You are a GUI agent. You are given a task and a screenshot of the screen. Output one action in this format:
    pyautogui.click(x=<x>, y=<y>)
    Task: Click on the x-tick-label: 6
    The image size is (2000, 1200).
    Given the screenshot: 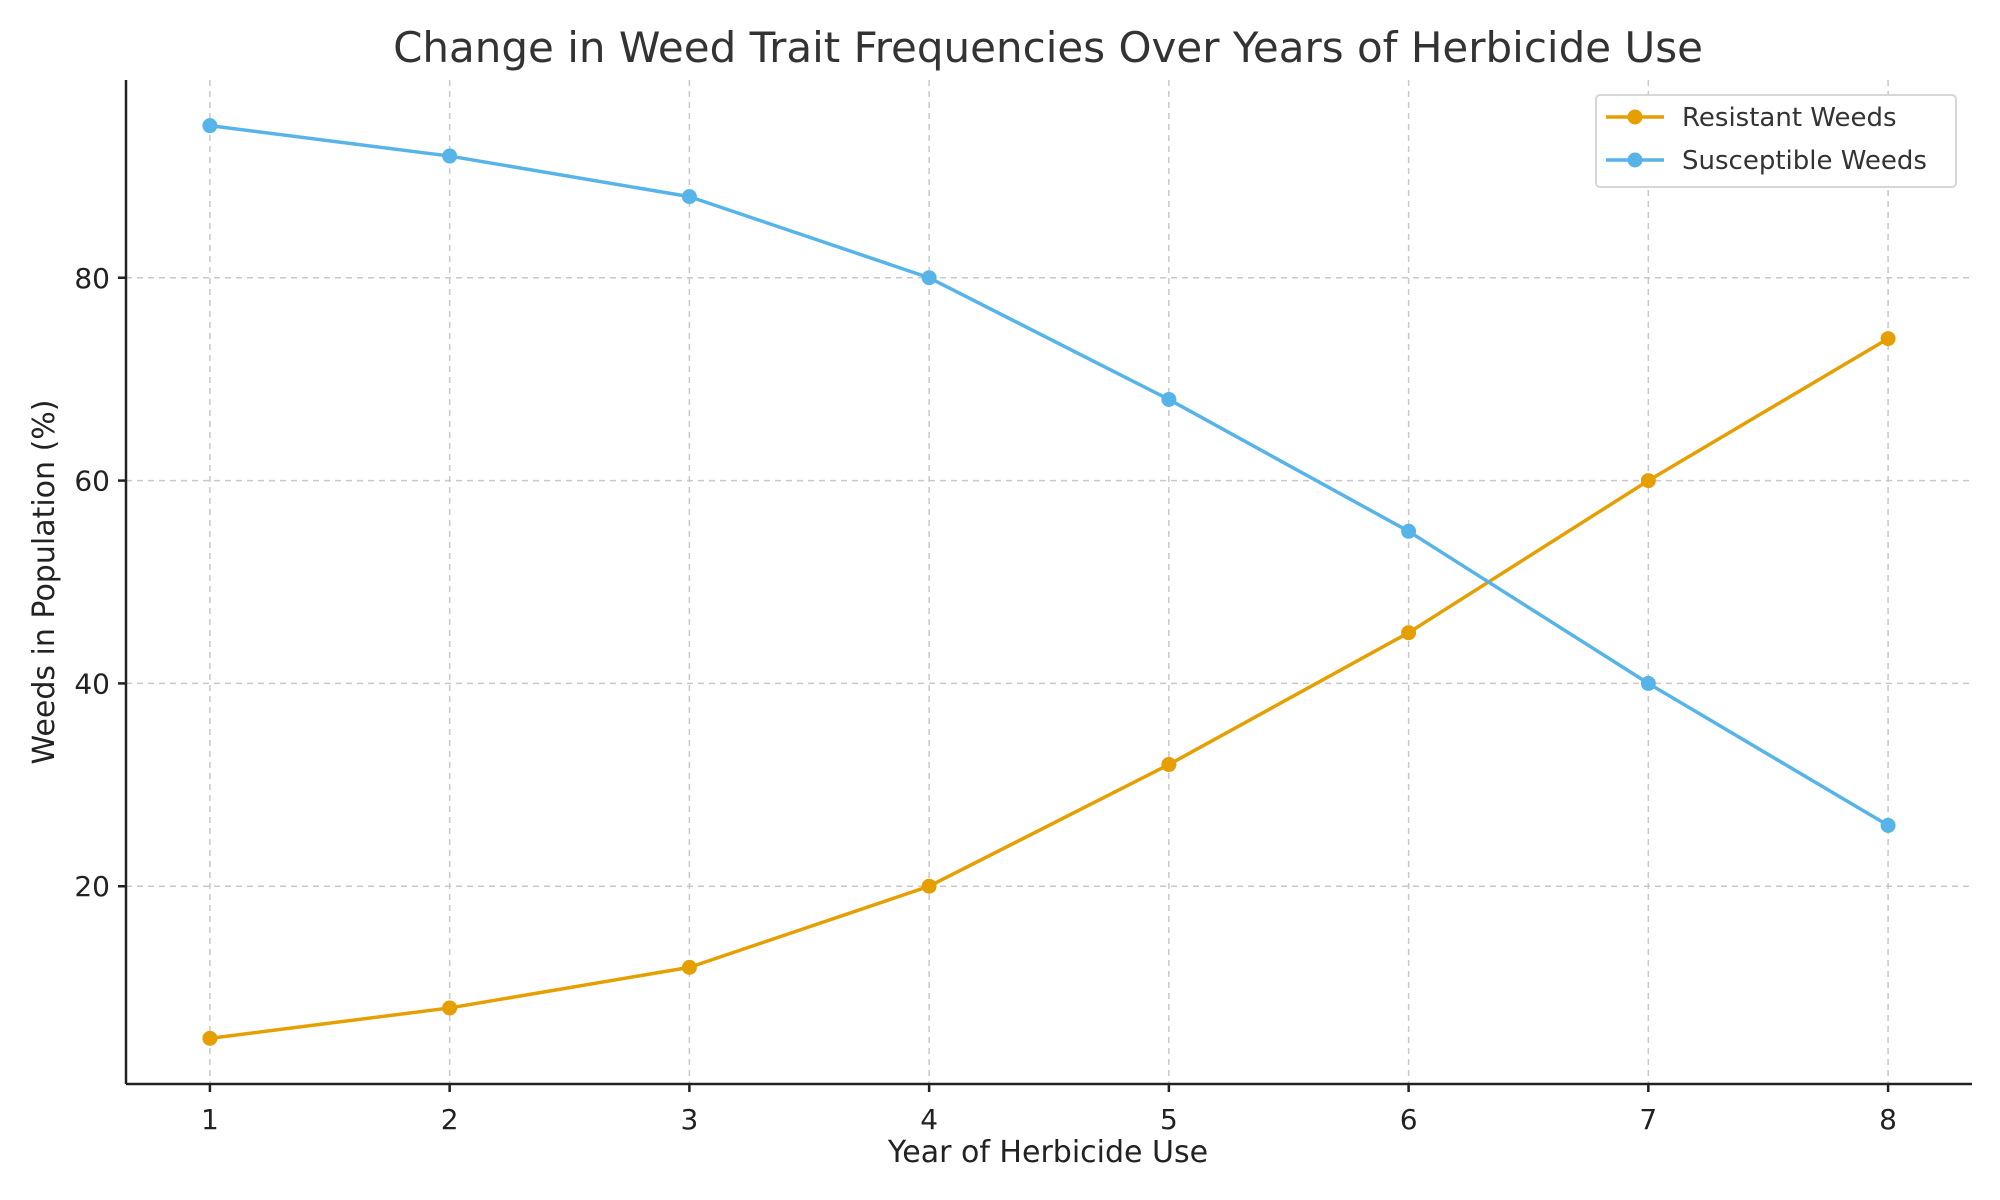 What is the action you would take?
    pyautogui.click(x=1409, y=1119)
    